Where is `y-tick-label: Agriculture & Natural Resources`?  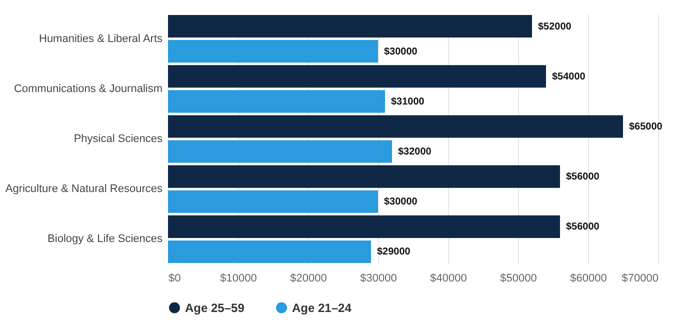 y-tick-label: Agriculture & Natural Resources is located at coordinates (84, 189).